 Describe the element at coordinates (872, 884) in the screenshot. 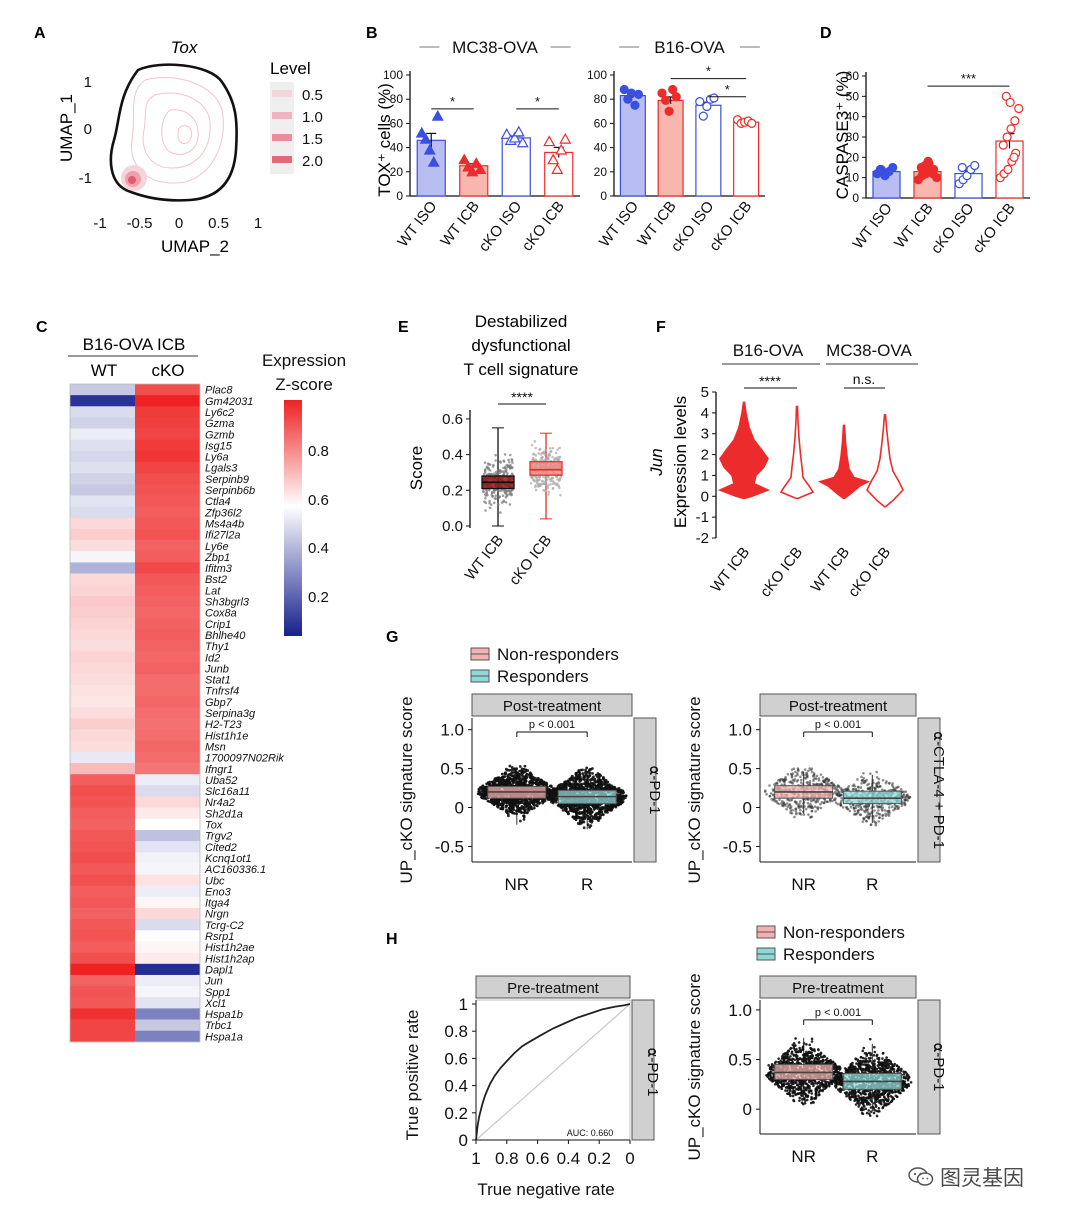

I see `x-tick-label: R` at that location.